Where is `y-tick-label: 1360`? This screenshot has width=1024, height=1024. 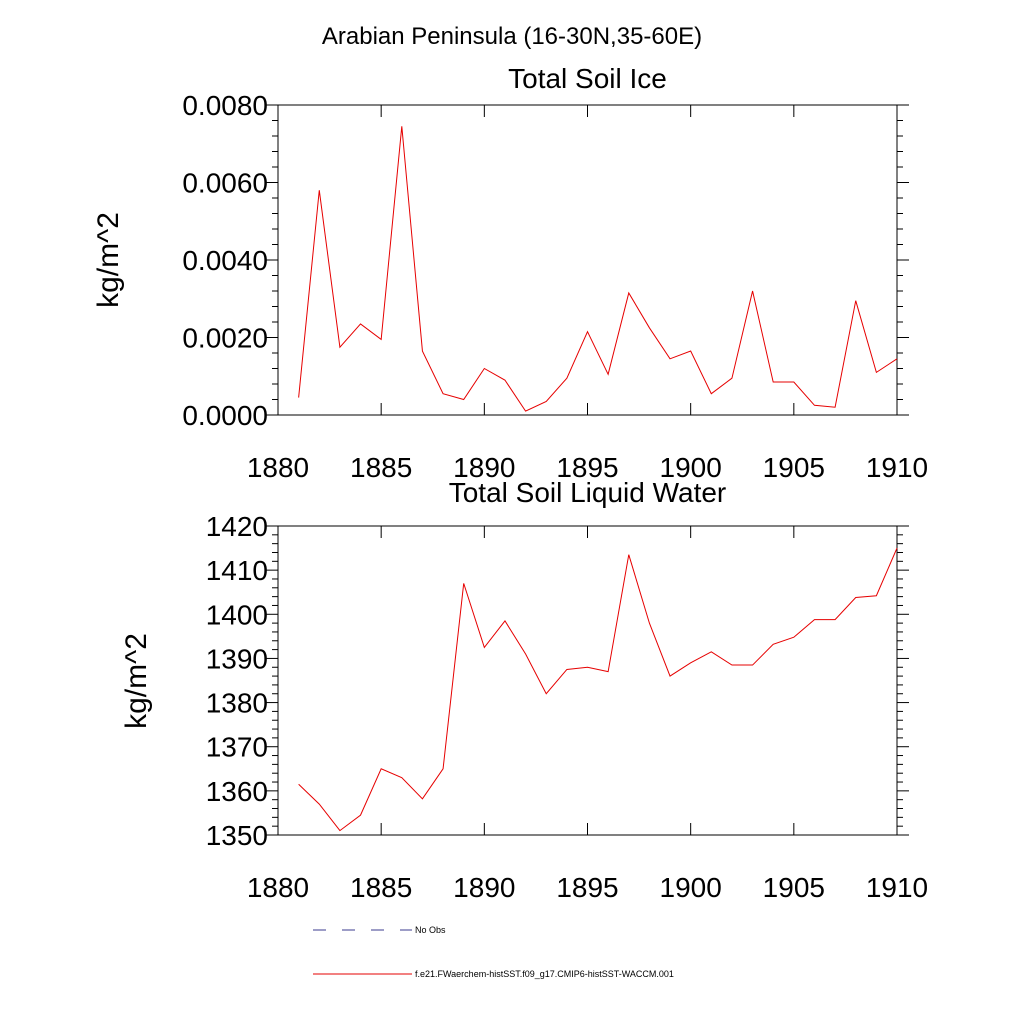 y-tick-label: 1360 is located at coordinates (237, 791).